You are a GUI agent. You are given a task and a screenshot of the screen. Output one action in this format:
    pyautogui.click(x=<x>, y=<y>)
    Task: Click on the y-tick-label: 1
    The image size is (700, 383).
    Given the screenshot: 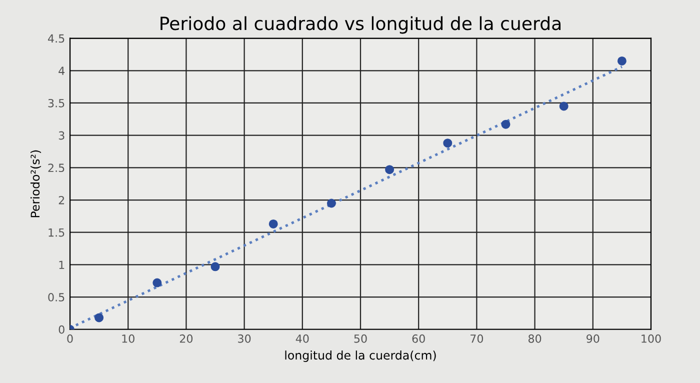 What is the action you would take?
    pyautogui.click(x=61, y=264)
    